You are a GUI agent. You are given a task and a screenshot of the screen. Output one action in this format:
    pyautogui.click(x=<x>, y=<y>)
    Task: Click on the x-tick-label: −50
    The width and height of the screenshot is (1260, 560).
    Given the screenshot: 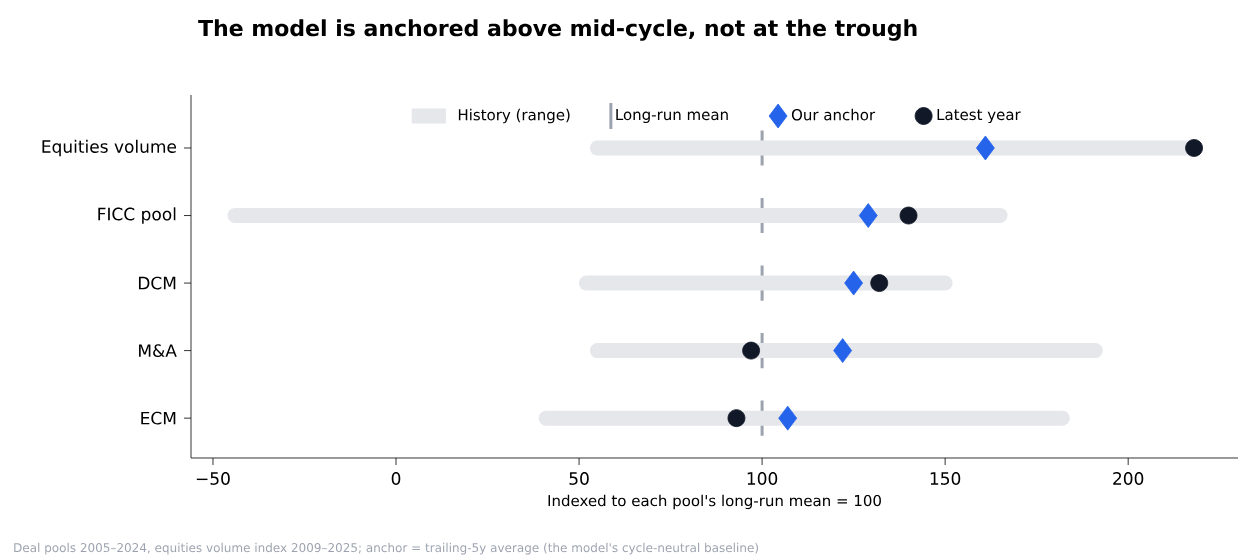 What is the action you would take?
    pyautogui.click(x=213, y=478)
    